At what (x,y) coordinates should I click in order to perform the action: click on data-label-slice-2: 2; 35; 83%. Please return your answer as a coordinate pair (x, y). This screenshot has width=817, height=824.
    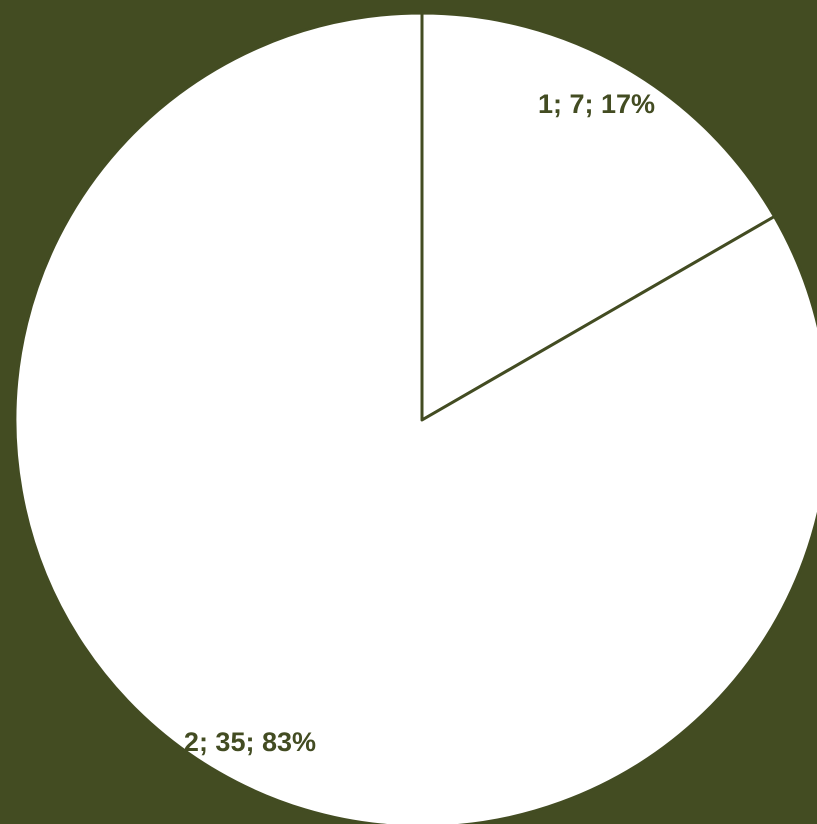
    Looking at the image, I should click on (250, 742).